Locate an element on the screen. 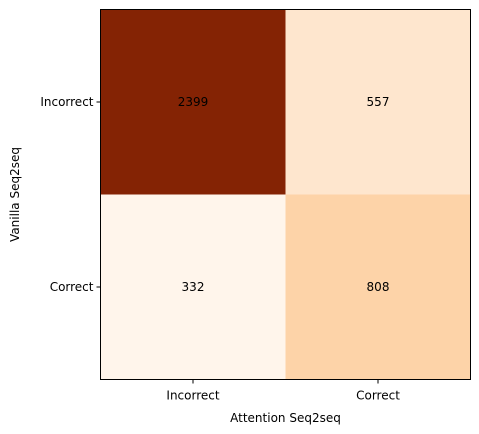  y-axis-ticks: Incorrect Correct is located at coordinates (70, 194).